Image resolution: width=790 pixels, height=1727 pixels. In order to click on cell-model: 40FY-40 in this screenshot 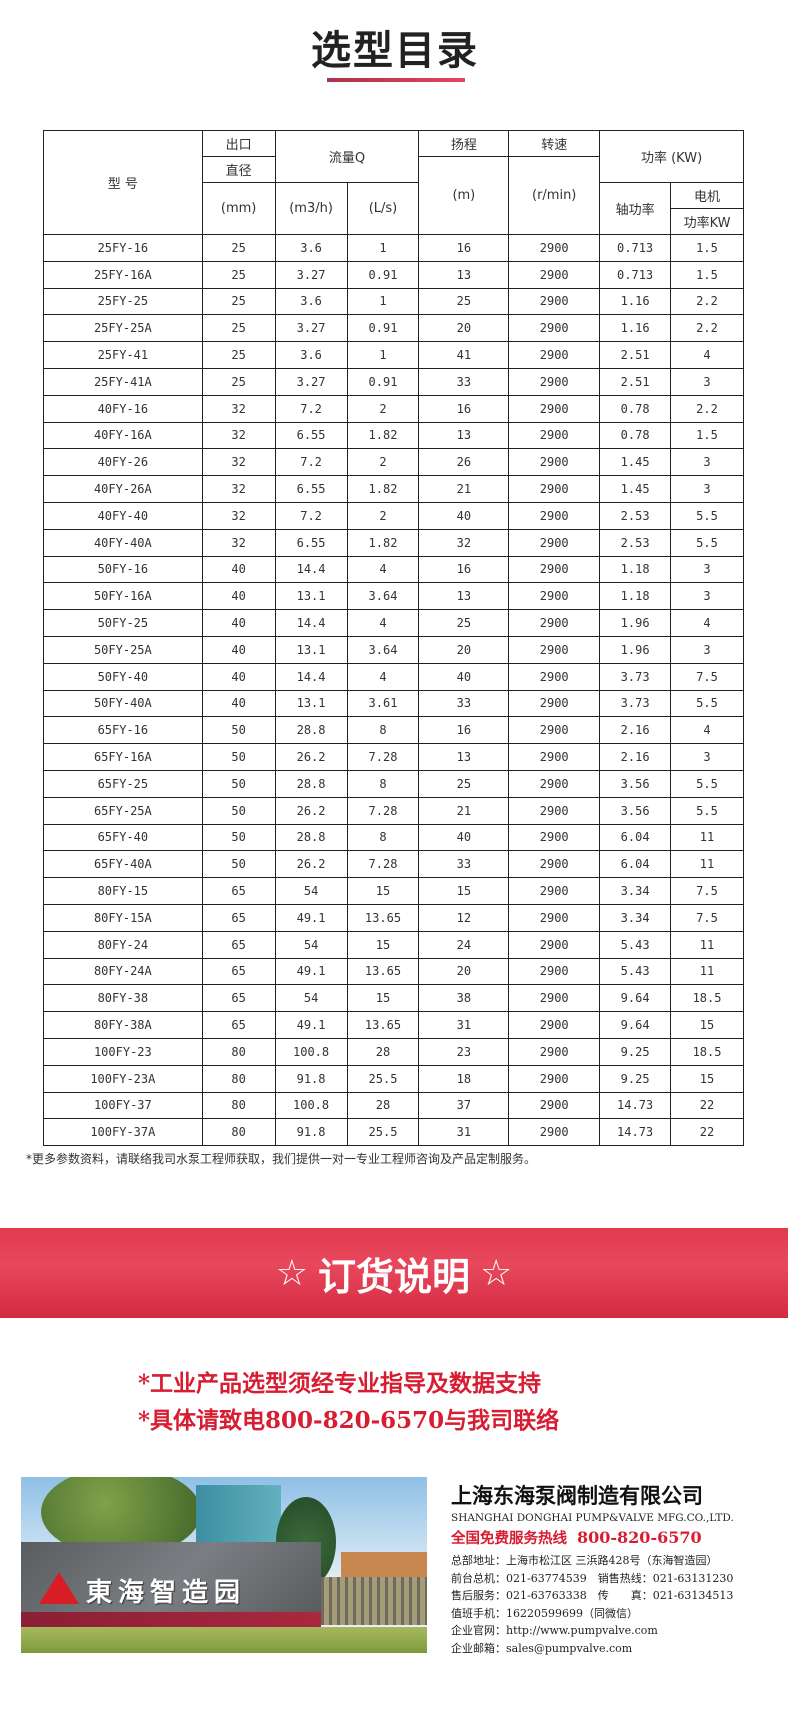, I will do `click(123, 515)`.